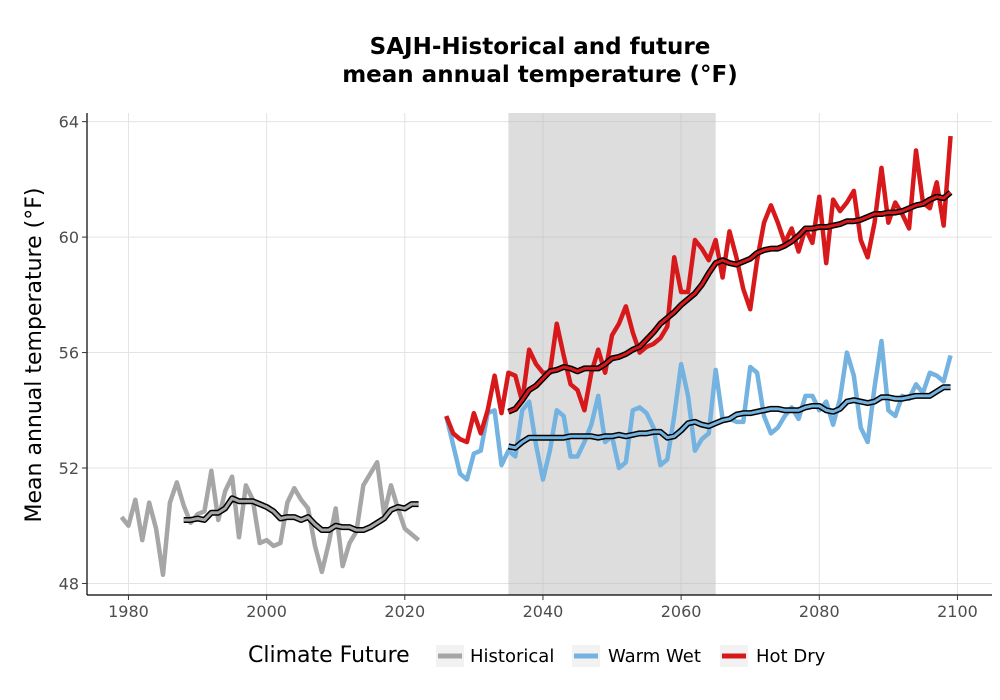 The width and height of the screenshot is (1000, 700). I want to click on series-line-warm-wet, so click(698, 410).